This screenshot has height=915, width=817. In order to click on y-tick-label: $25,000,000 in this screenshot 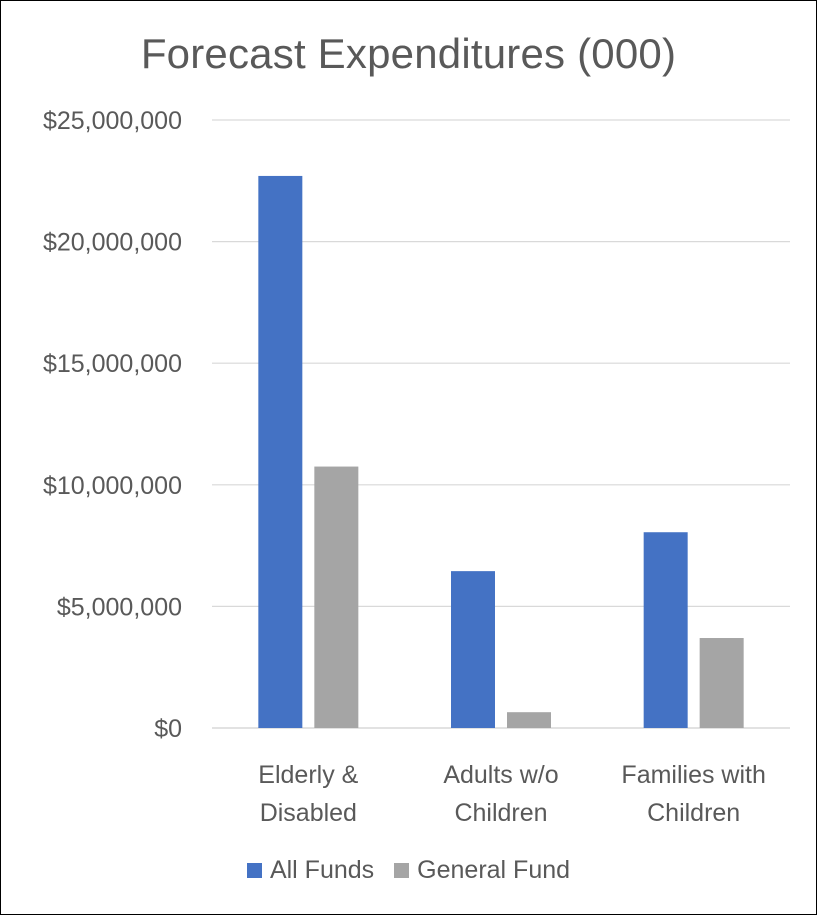, I will do `click(112, 121)`.